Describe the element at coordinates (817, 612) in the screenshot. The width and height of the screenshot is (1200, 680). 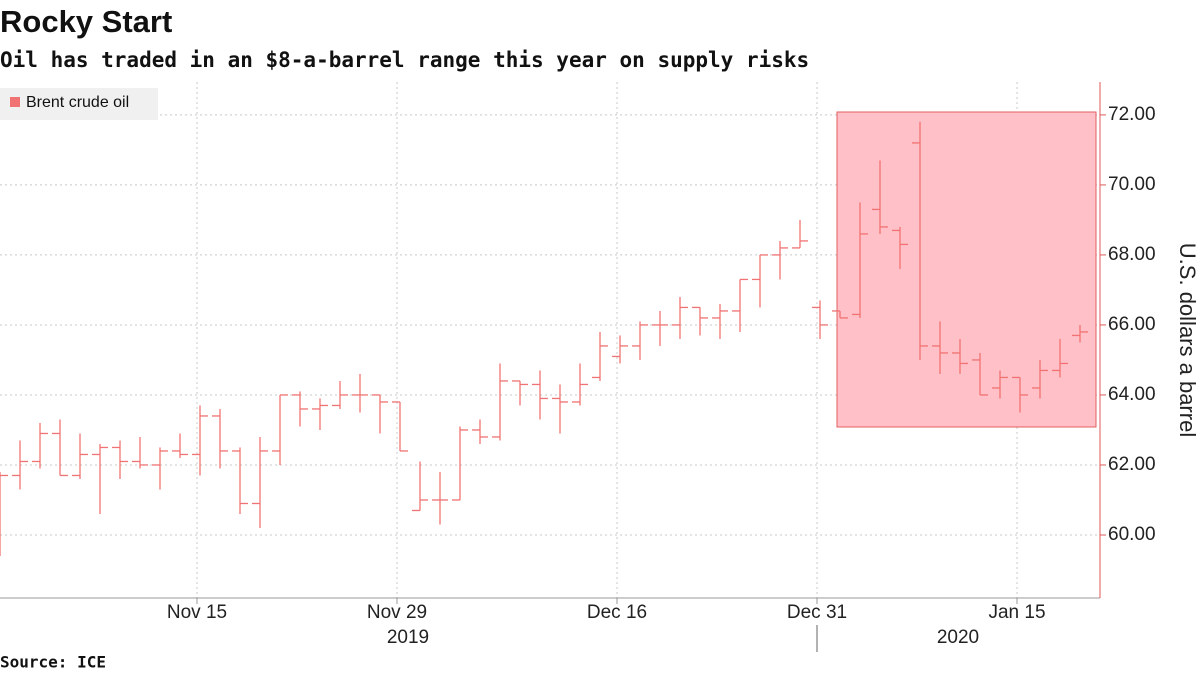
I see `x-tick-label: Dec 31` at that location.